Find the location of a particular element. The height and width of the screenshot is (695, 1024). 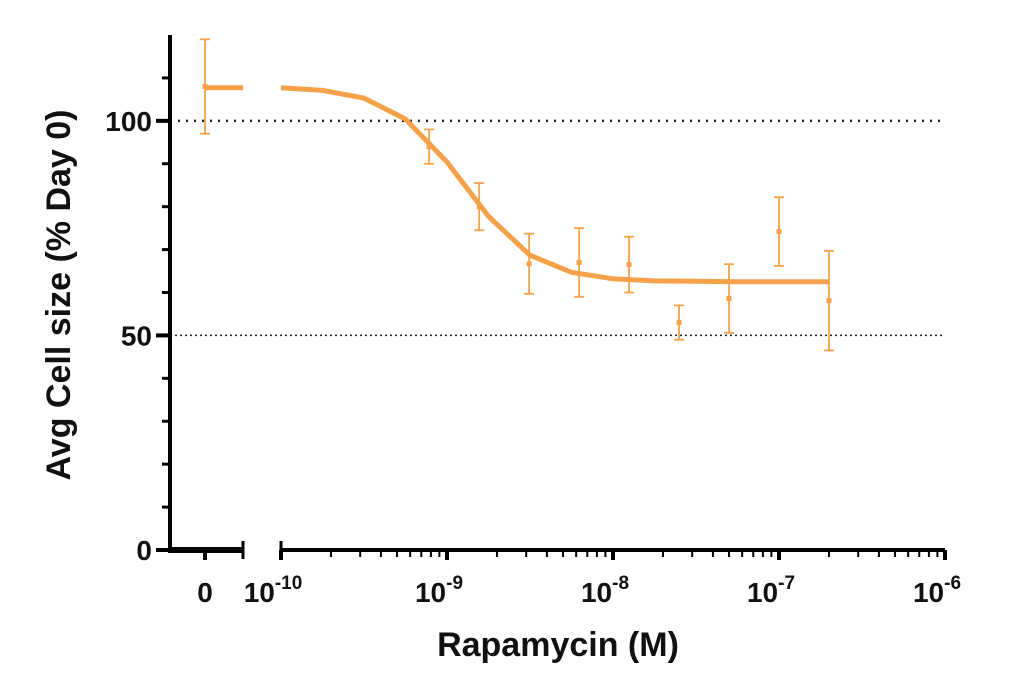

x-tick-label: 10⁻⁹ is located at coordinates (439, 590).